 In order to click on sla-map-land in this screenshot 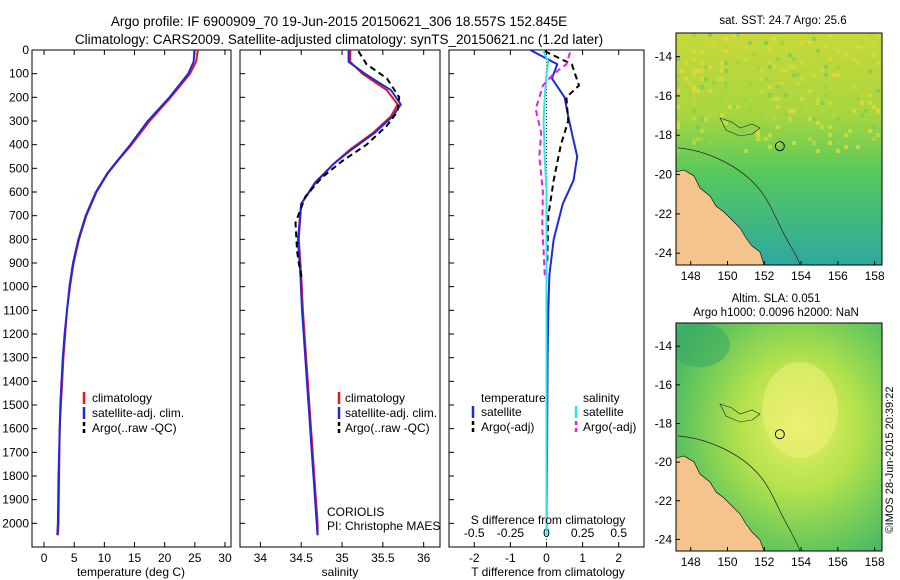, I will do `click(720, 503)`.